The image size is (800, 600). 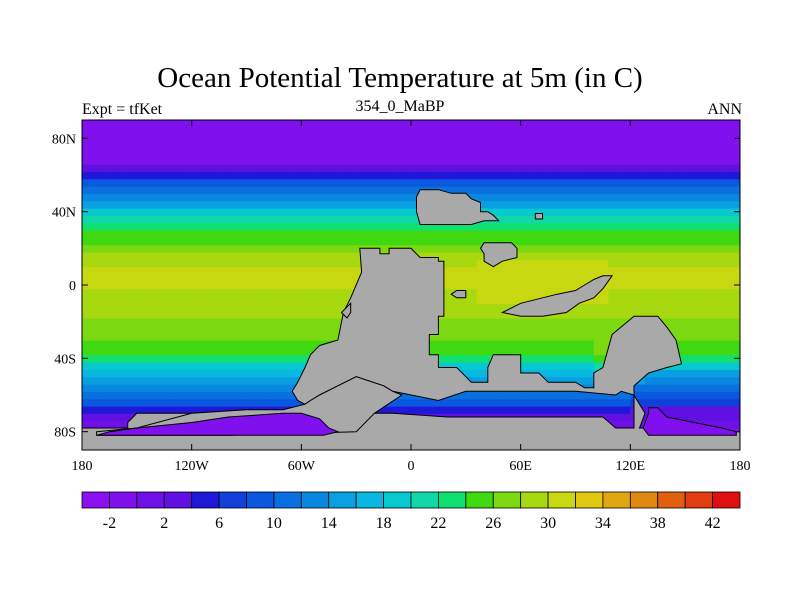 I want to click on colorbar-label: 2, so click(x=164, y=523).